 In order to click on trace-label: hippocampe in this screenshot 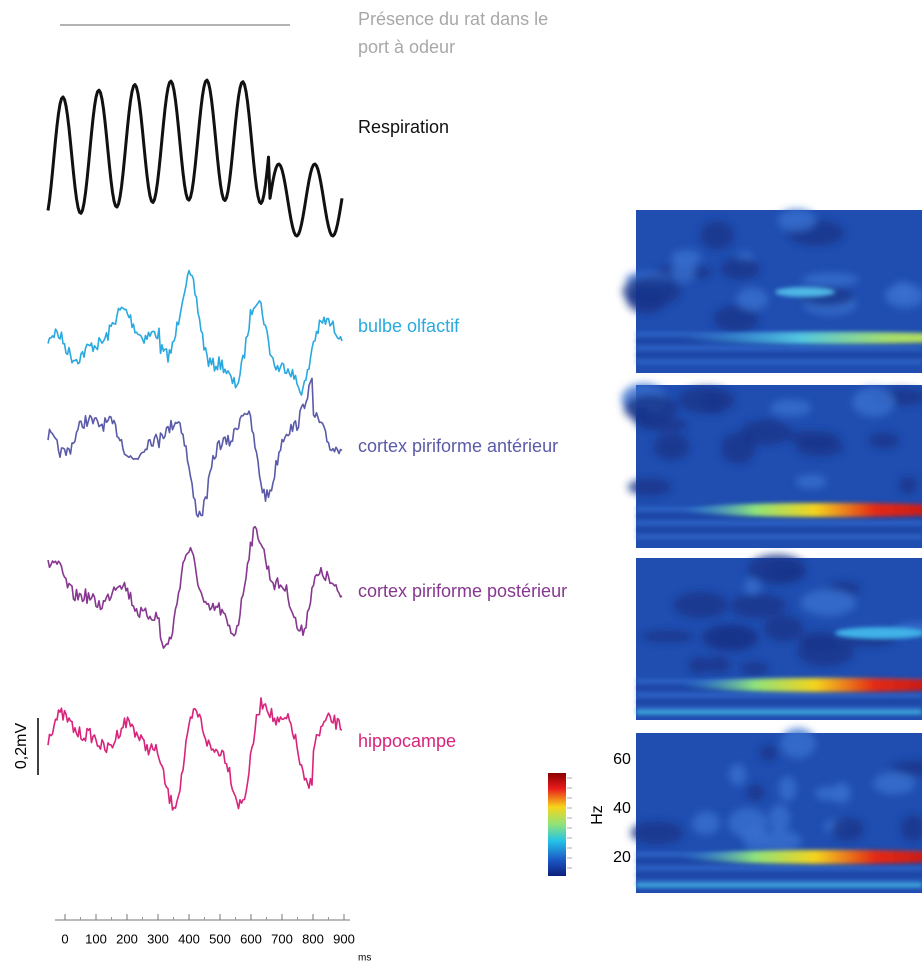, I will do `click(407, 741)`.